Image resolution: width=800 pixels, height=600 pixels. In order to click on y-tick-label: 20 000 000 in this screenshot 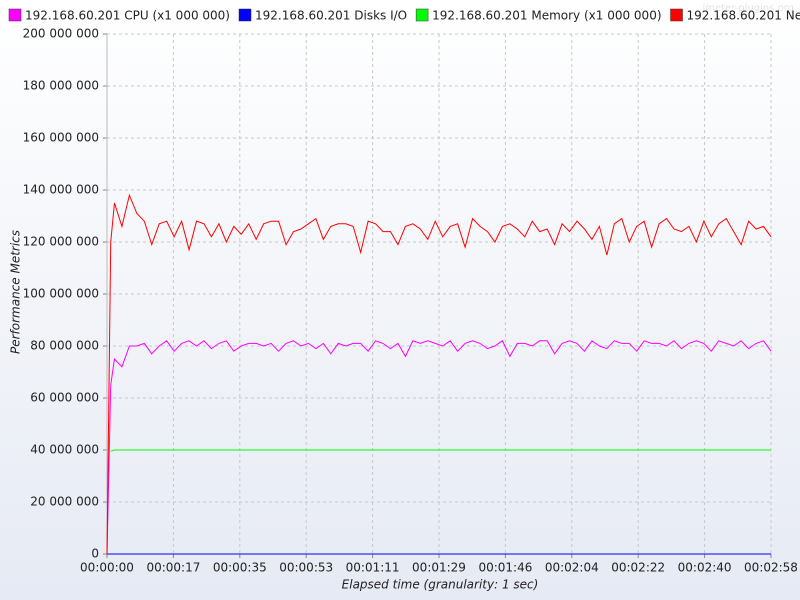, I will do `click(64, 502)`.